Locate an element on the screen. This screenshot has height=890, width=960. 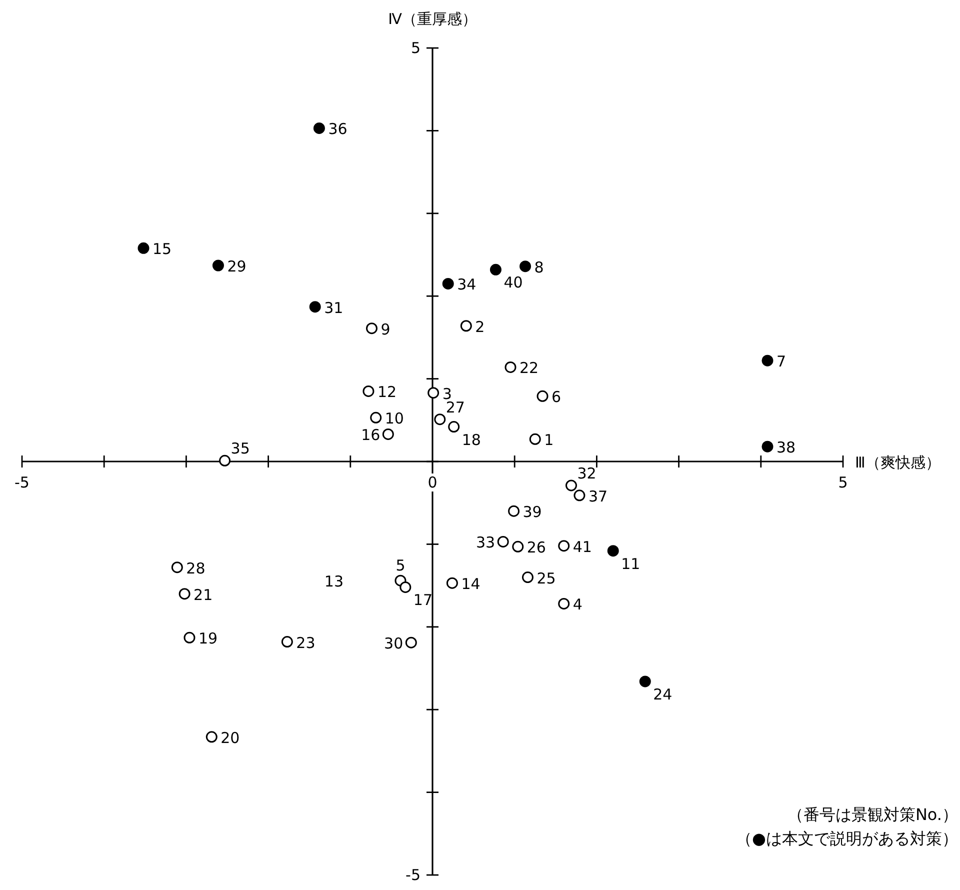
annotation: 4 is located at coordinates (577, 605).